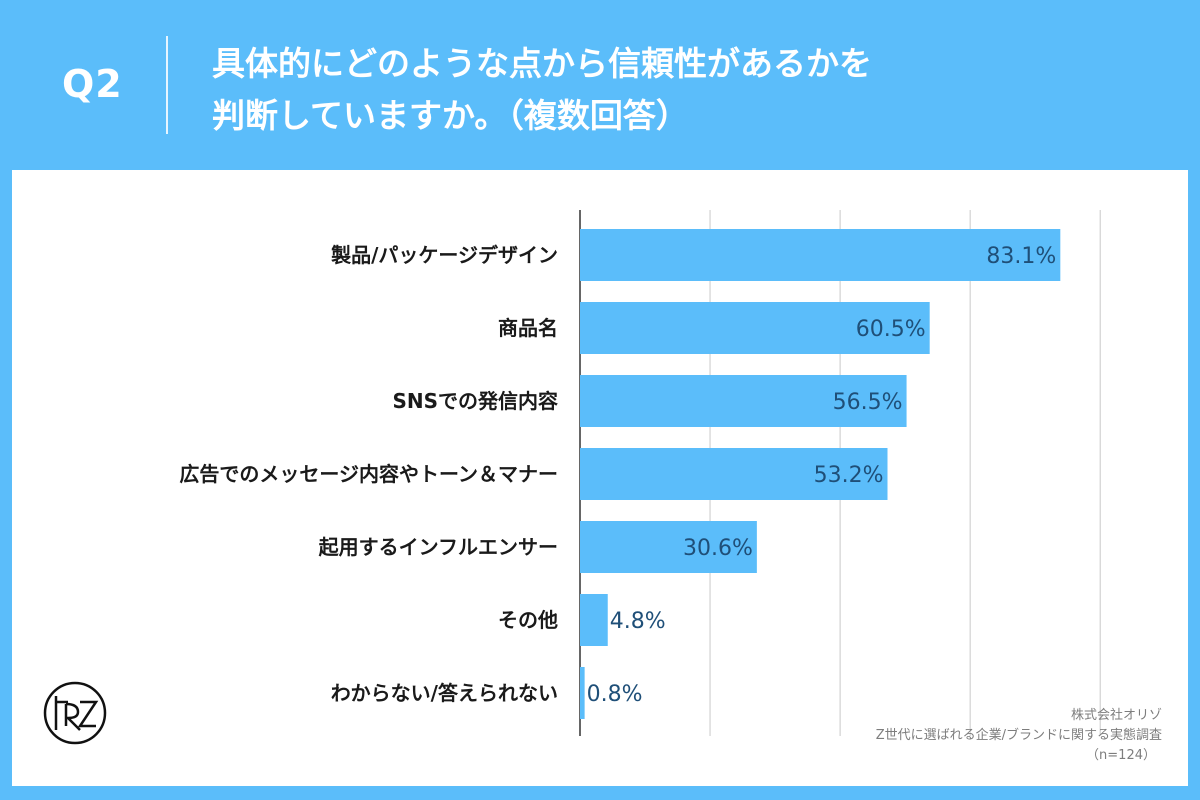 This screenshot has width=1200, height=800. Describe the element at coordinates (1021, 256) in the screenshot. I see `value-label: 83.1%` at that location.